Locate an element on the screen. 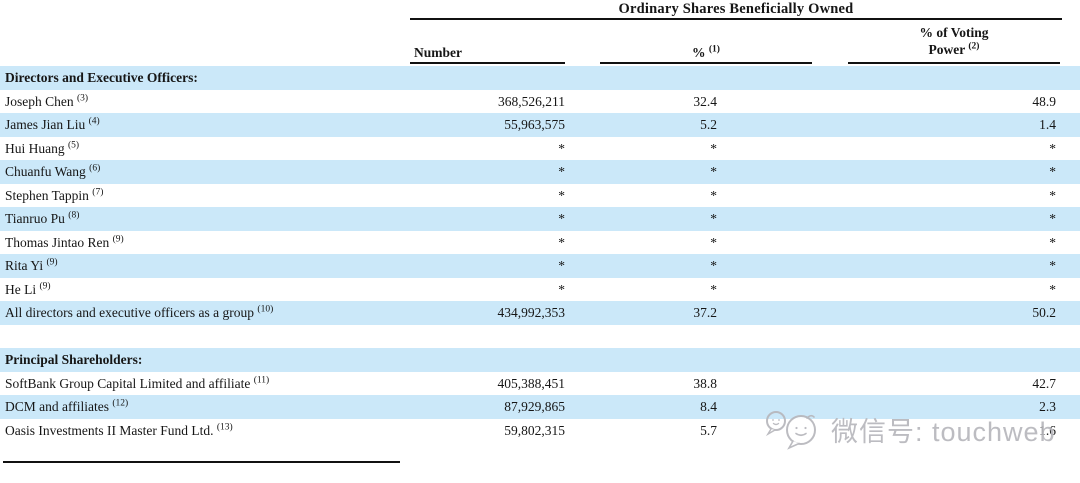 Image resolution: width=1080 pixels, height=483 pixels. cell-name: James Jian Liu (4) is located at coordinates (206, 125).